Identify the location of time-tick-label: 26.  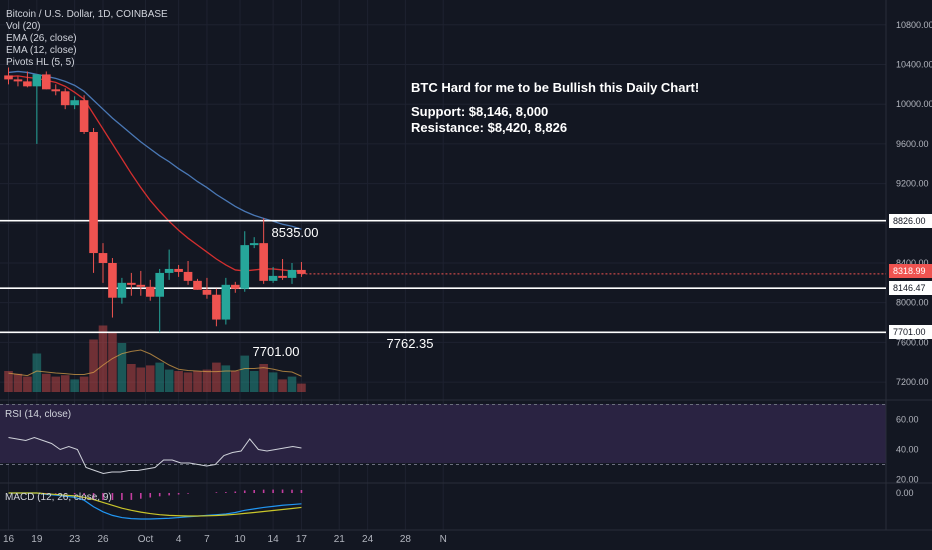
(103, 539).